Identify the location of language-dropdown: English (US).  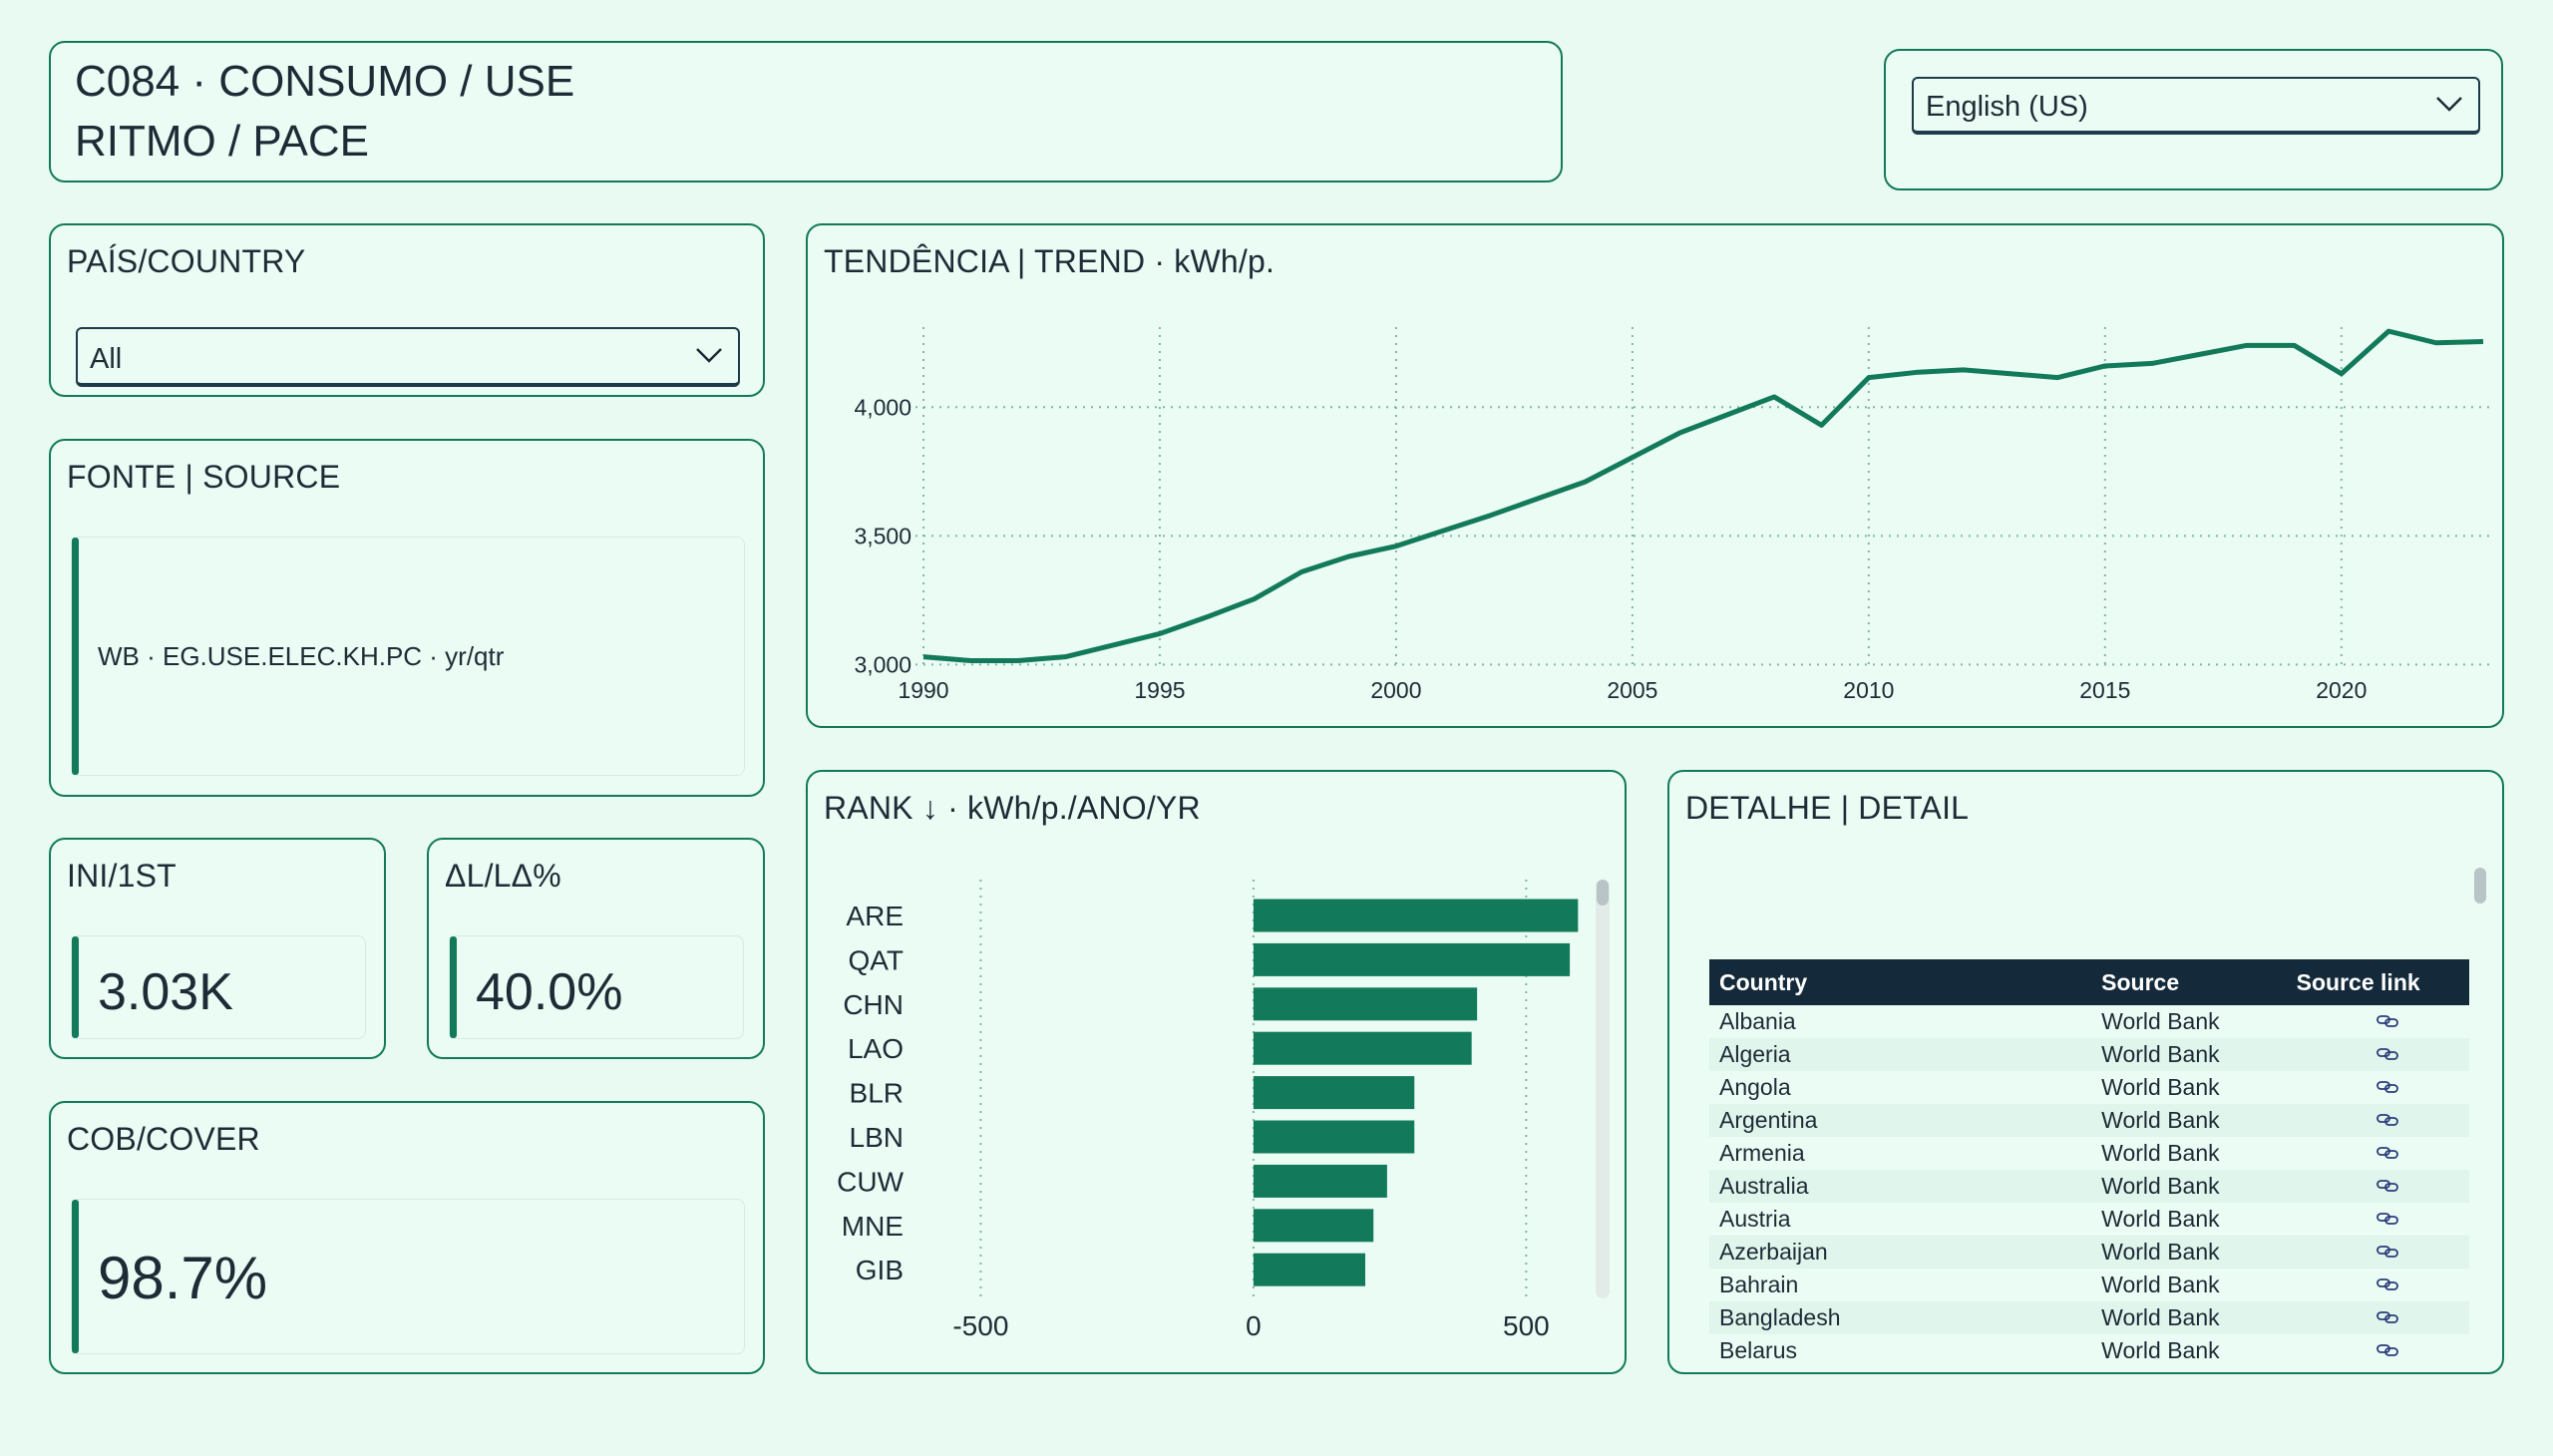
(2196, 106).